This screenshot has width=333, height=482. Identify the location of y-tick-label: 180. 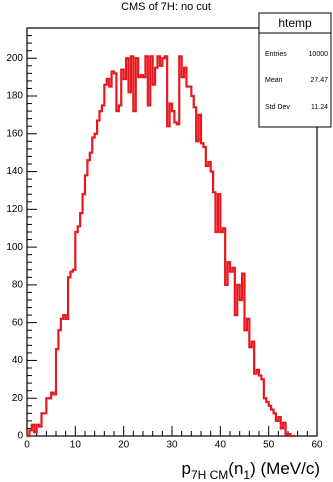
(14, 96).